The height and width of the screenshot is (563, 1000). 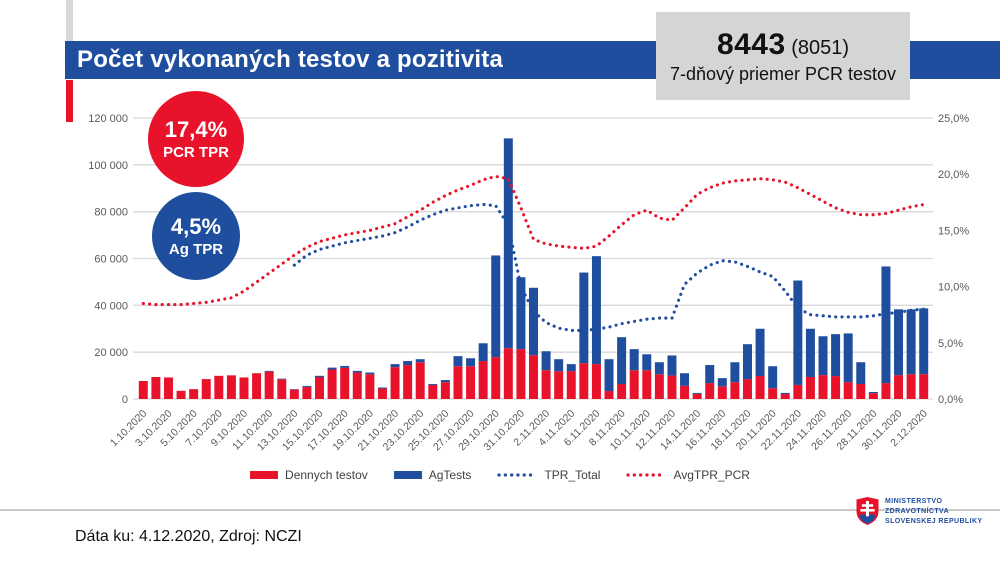 What do you see at coordinates (783, 45) in the screenshot?
I see `stat-value-line: 8443 (8051)` at bounding box center [783, 45].